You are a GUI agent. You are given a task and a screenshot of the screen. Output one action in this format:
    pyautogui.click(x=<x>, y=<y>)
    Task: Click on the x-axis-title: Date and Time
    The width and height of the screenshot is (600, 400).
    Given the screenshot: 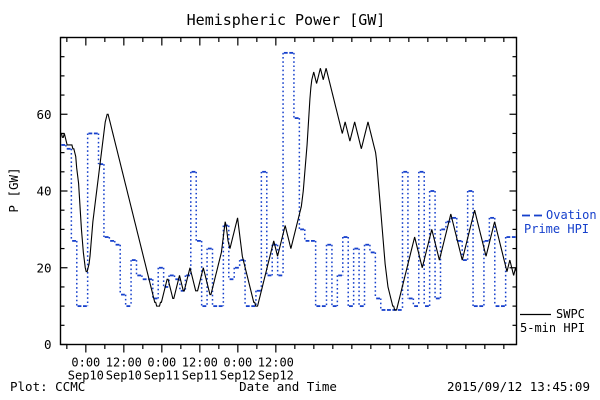 What is the action you would take?
    pyautogui.click(x=288, y=386)
    